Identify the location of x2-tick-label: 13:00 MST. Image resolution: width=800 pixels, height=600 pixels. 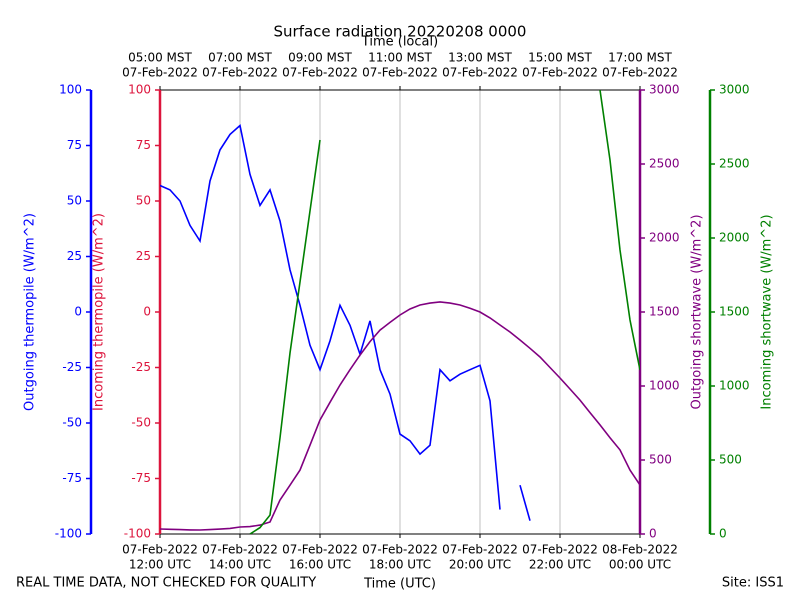
(480, 58).